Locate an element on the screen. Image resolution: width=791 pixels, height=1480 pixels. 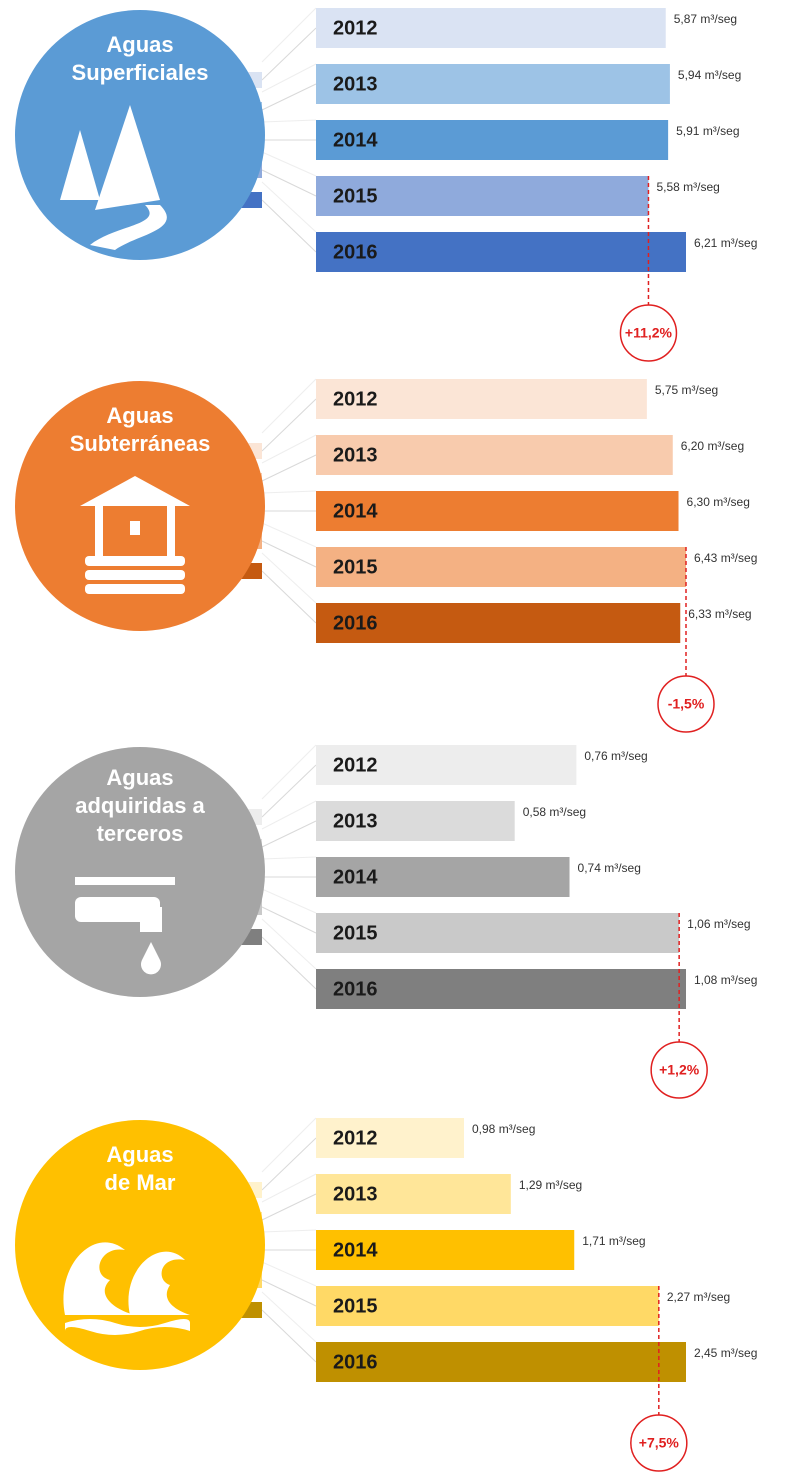
value-label: 5,91 m³/seg is located at coordinates (707, 131).